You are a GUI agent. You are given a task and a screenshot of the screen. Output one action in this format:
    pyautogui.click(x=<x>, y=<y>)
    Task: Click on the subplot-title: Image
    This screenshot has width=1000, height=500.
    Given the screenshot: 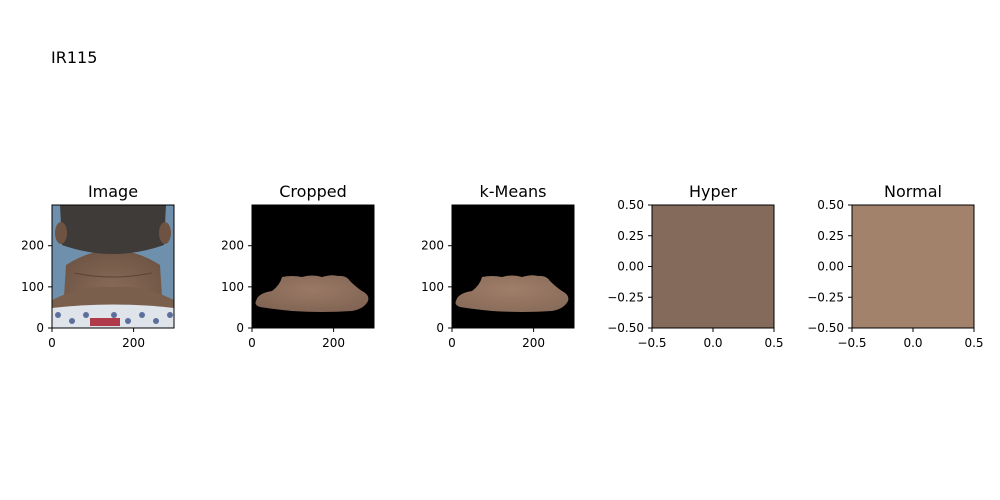 What is the action you would take?
    pyautogui.click(x=113, y=191)
    